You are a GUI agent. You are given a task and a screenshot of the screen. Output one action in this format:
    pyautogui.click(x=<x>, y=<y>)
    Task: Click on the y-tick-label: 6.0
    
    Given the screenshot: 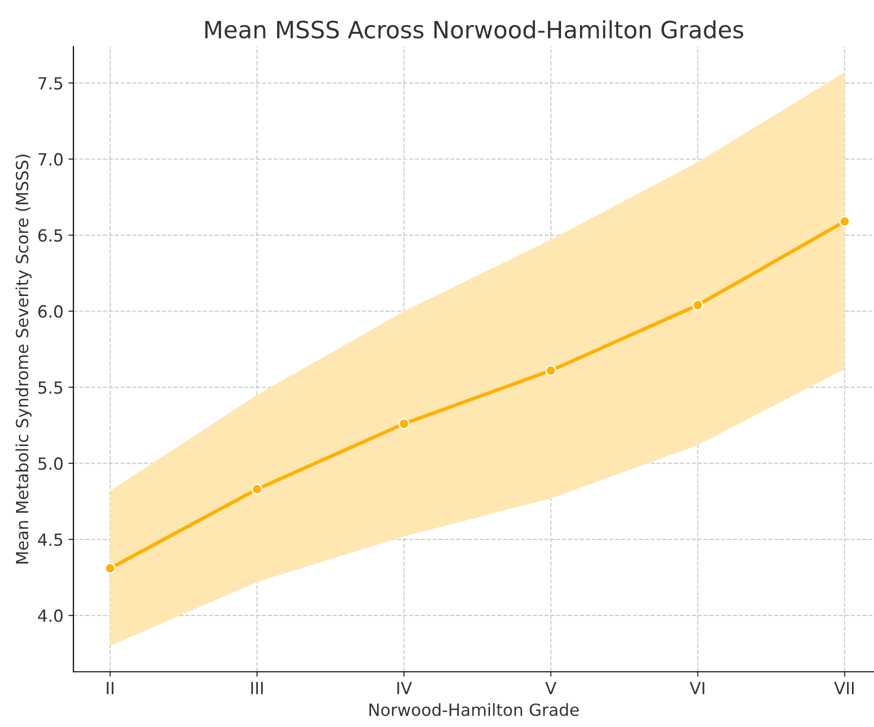 What is the action you would take?
    pyautogui.click(x=50, y=311)
    